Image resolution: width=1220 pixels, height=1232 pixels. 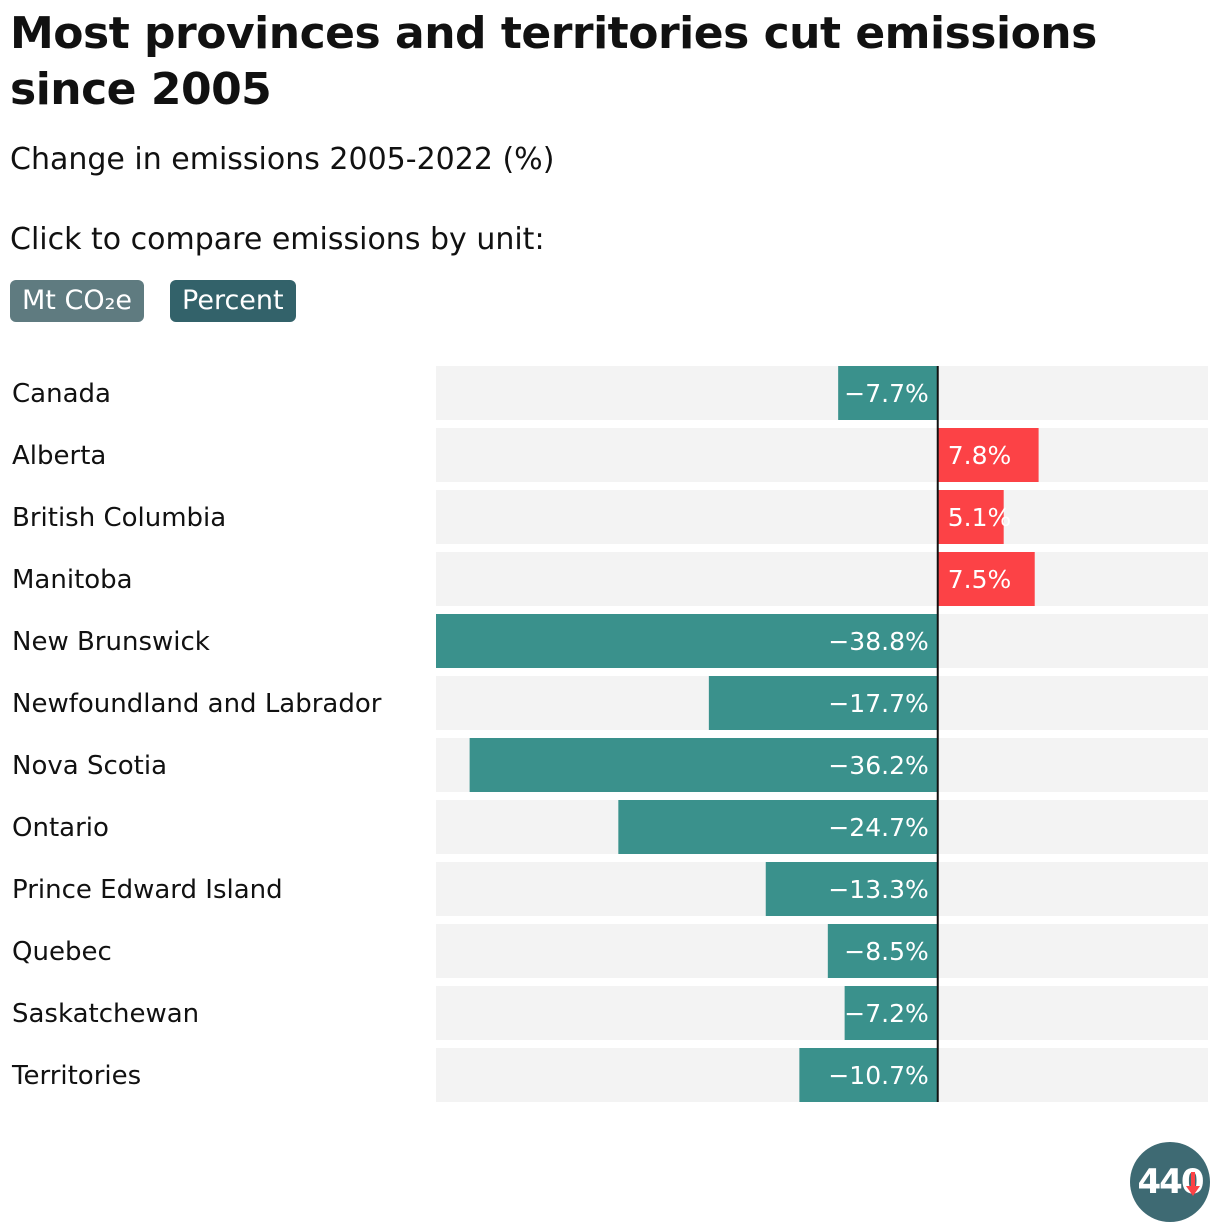 I want to click on bar-prince-edward-island, so click(x=851, y=889).